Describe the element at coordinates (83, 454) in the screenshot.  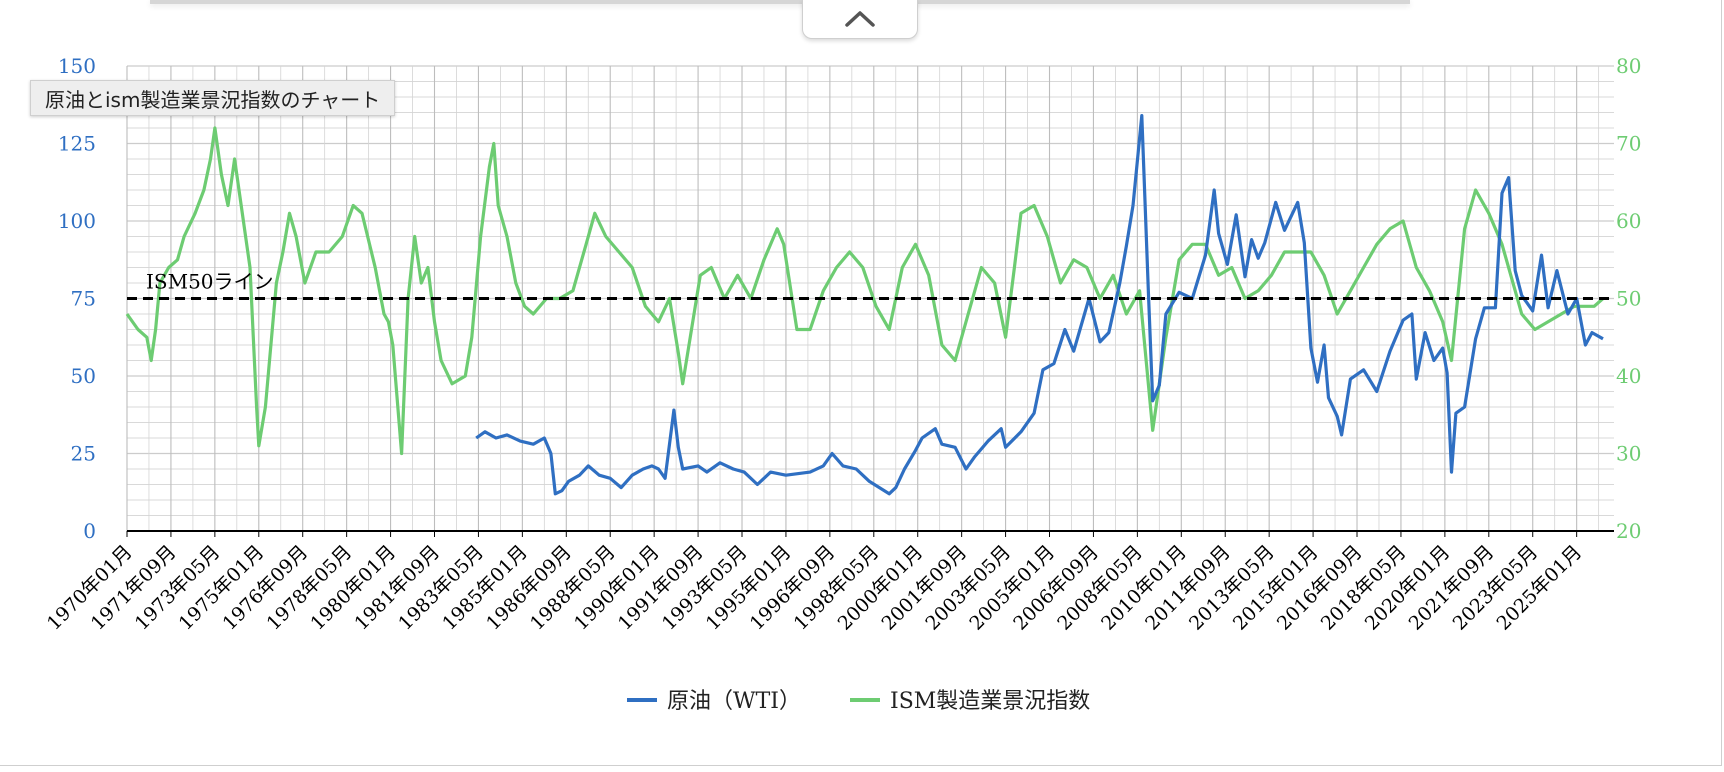
I see `y-left-tick-label: 25` at that location.